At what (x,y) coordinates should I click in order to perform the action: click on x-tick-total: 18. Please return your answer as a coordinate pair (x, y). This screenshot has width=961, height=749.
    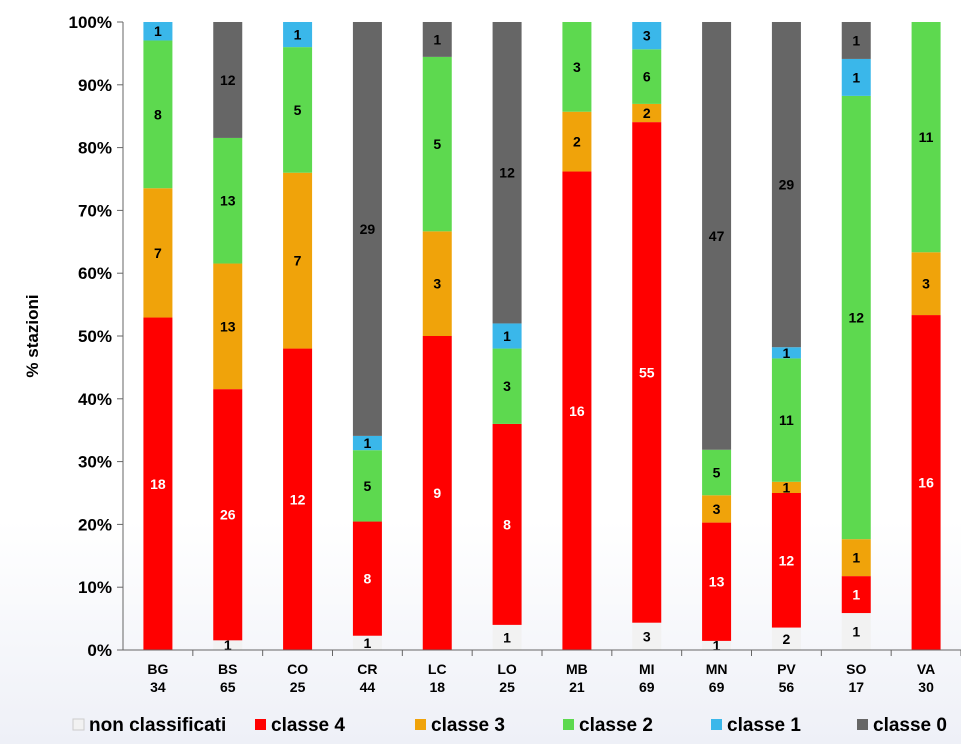
    Looking at the image, I should click on (437, 687).